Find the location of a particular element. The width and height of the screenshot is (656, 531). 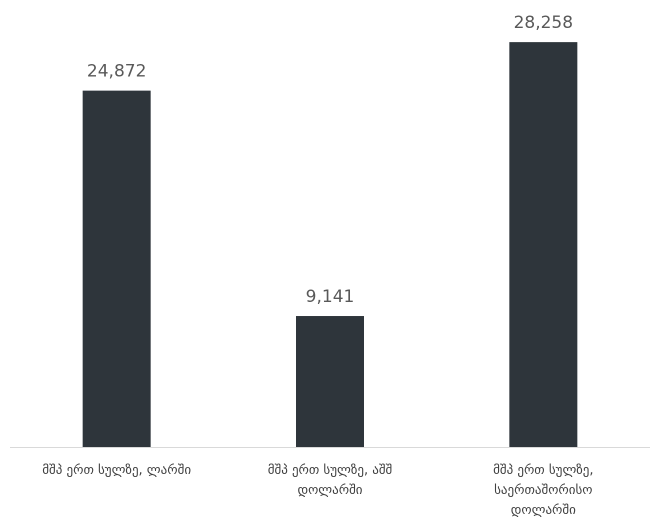

value-label-1: 24,872 is located at coordinates (116, 72).